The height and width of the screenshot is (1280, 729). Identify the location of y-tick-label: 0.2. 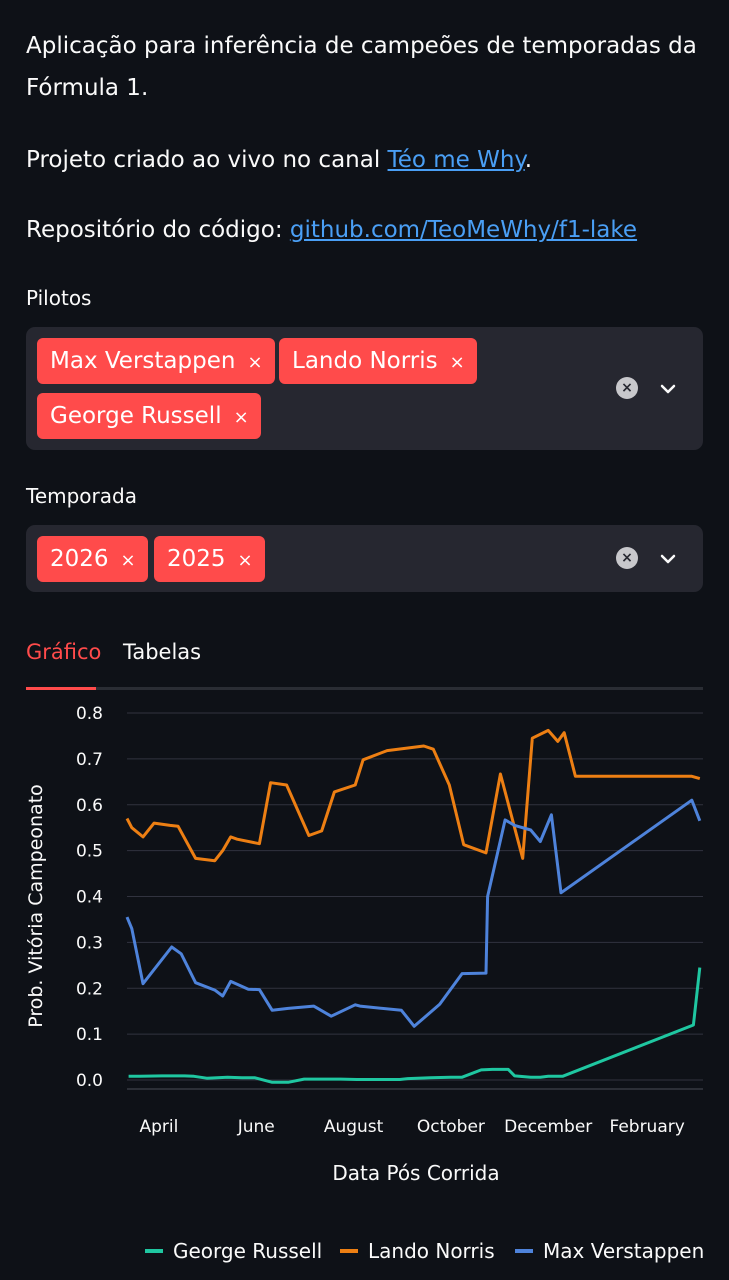
(89, 989).